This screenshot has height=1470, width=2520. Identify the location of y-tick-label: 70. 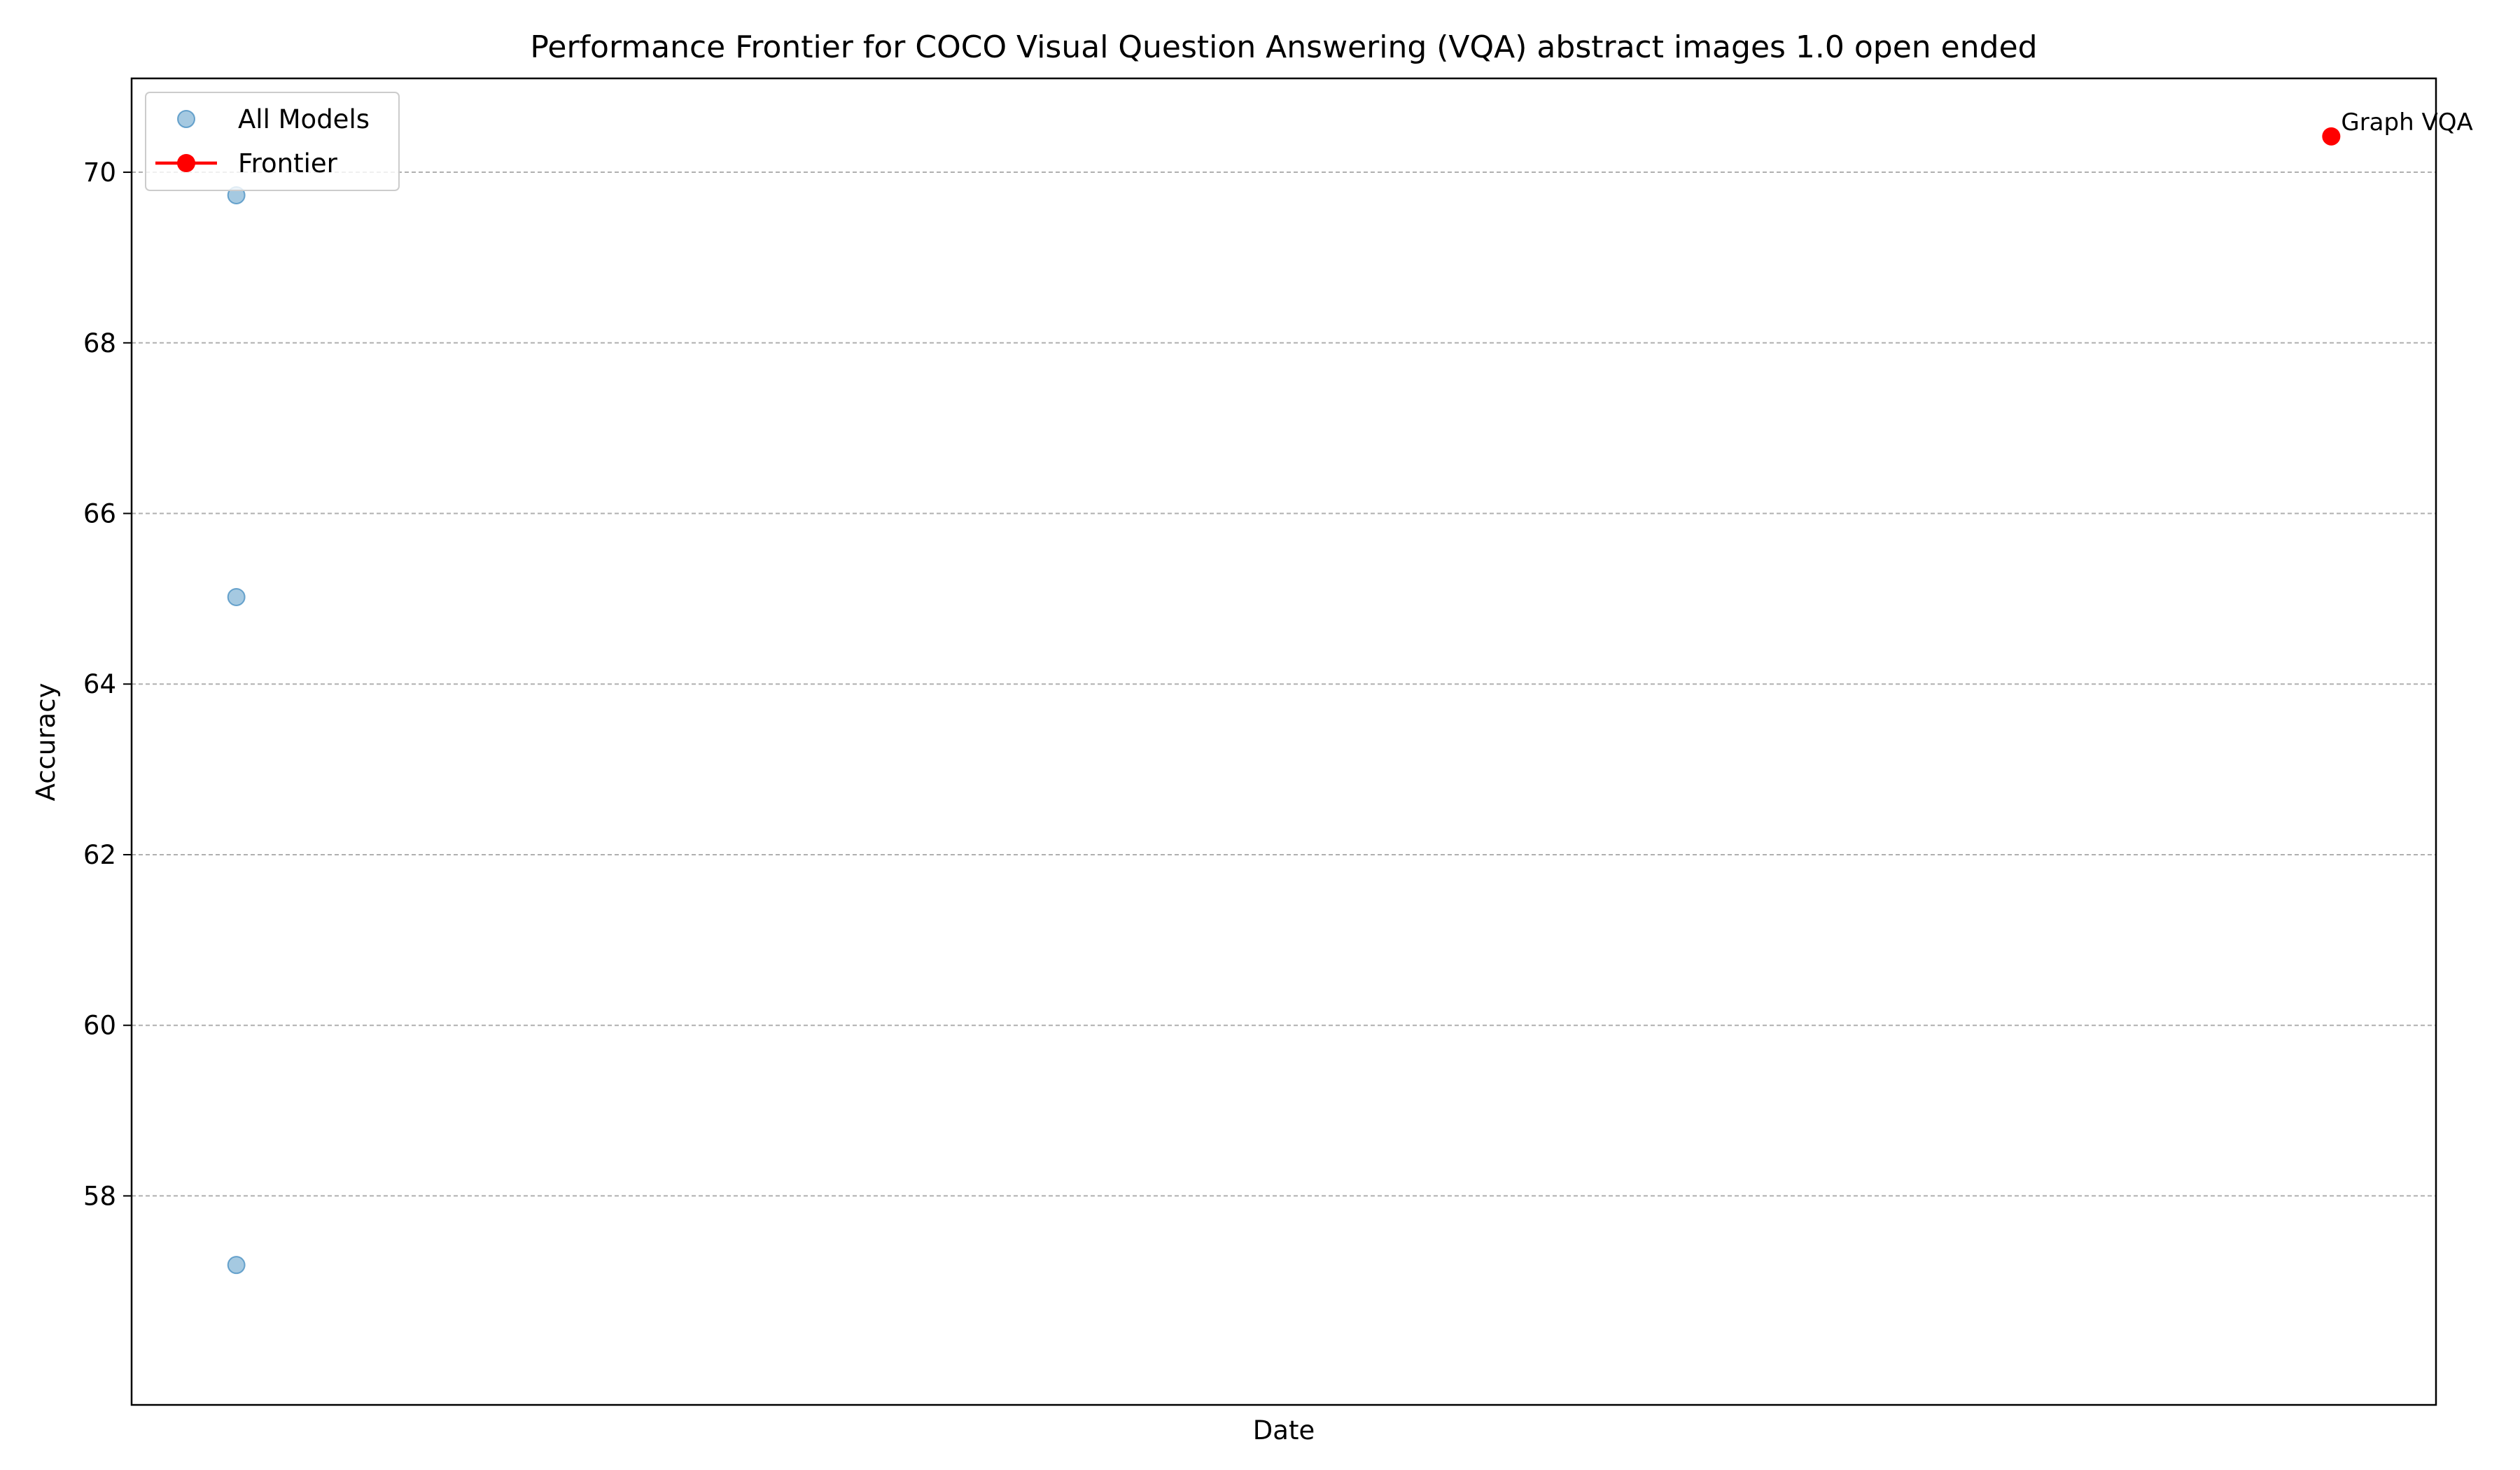
(99, 173).